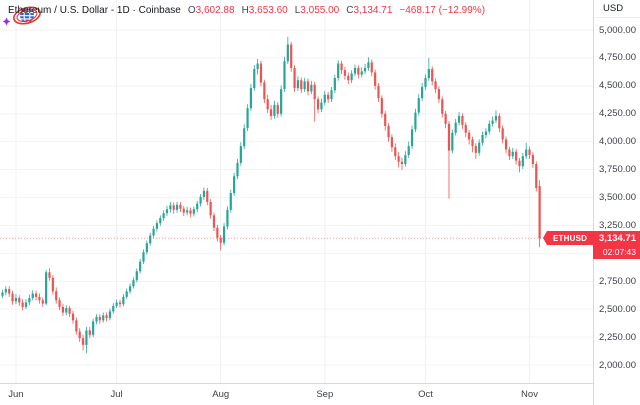 This screenshot has width=640, height=405. What do you see at coordinates (617, 114) in the screenshot?
I see `price-tick-label: 4,250.00` at bounding box center [617, 114].